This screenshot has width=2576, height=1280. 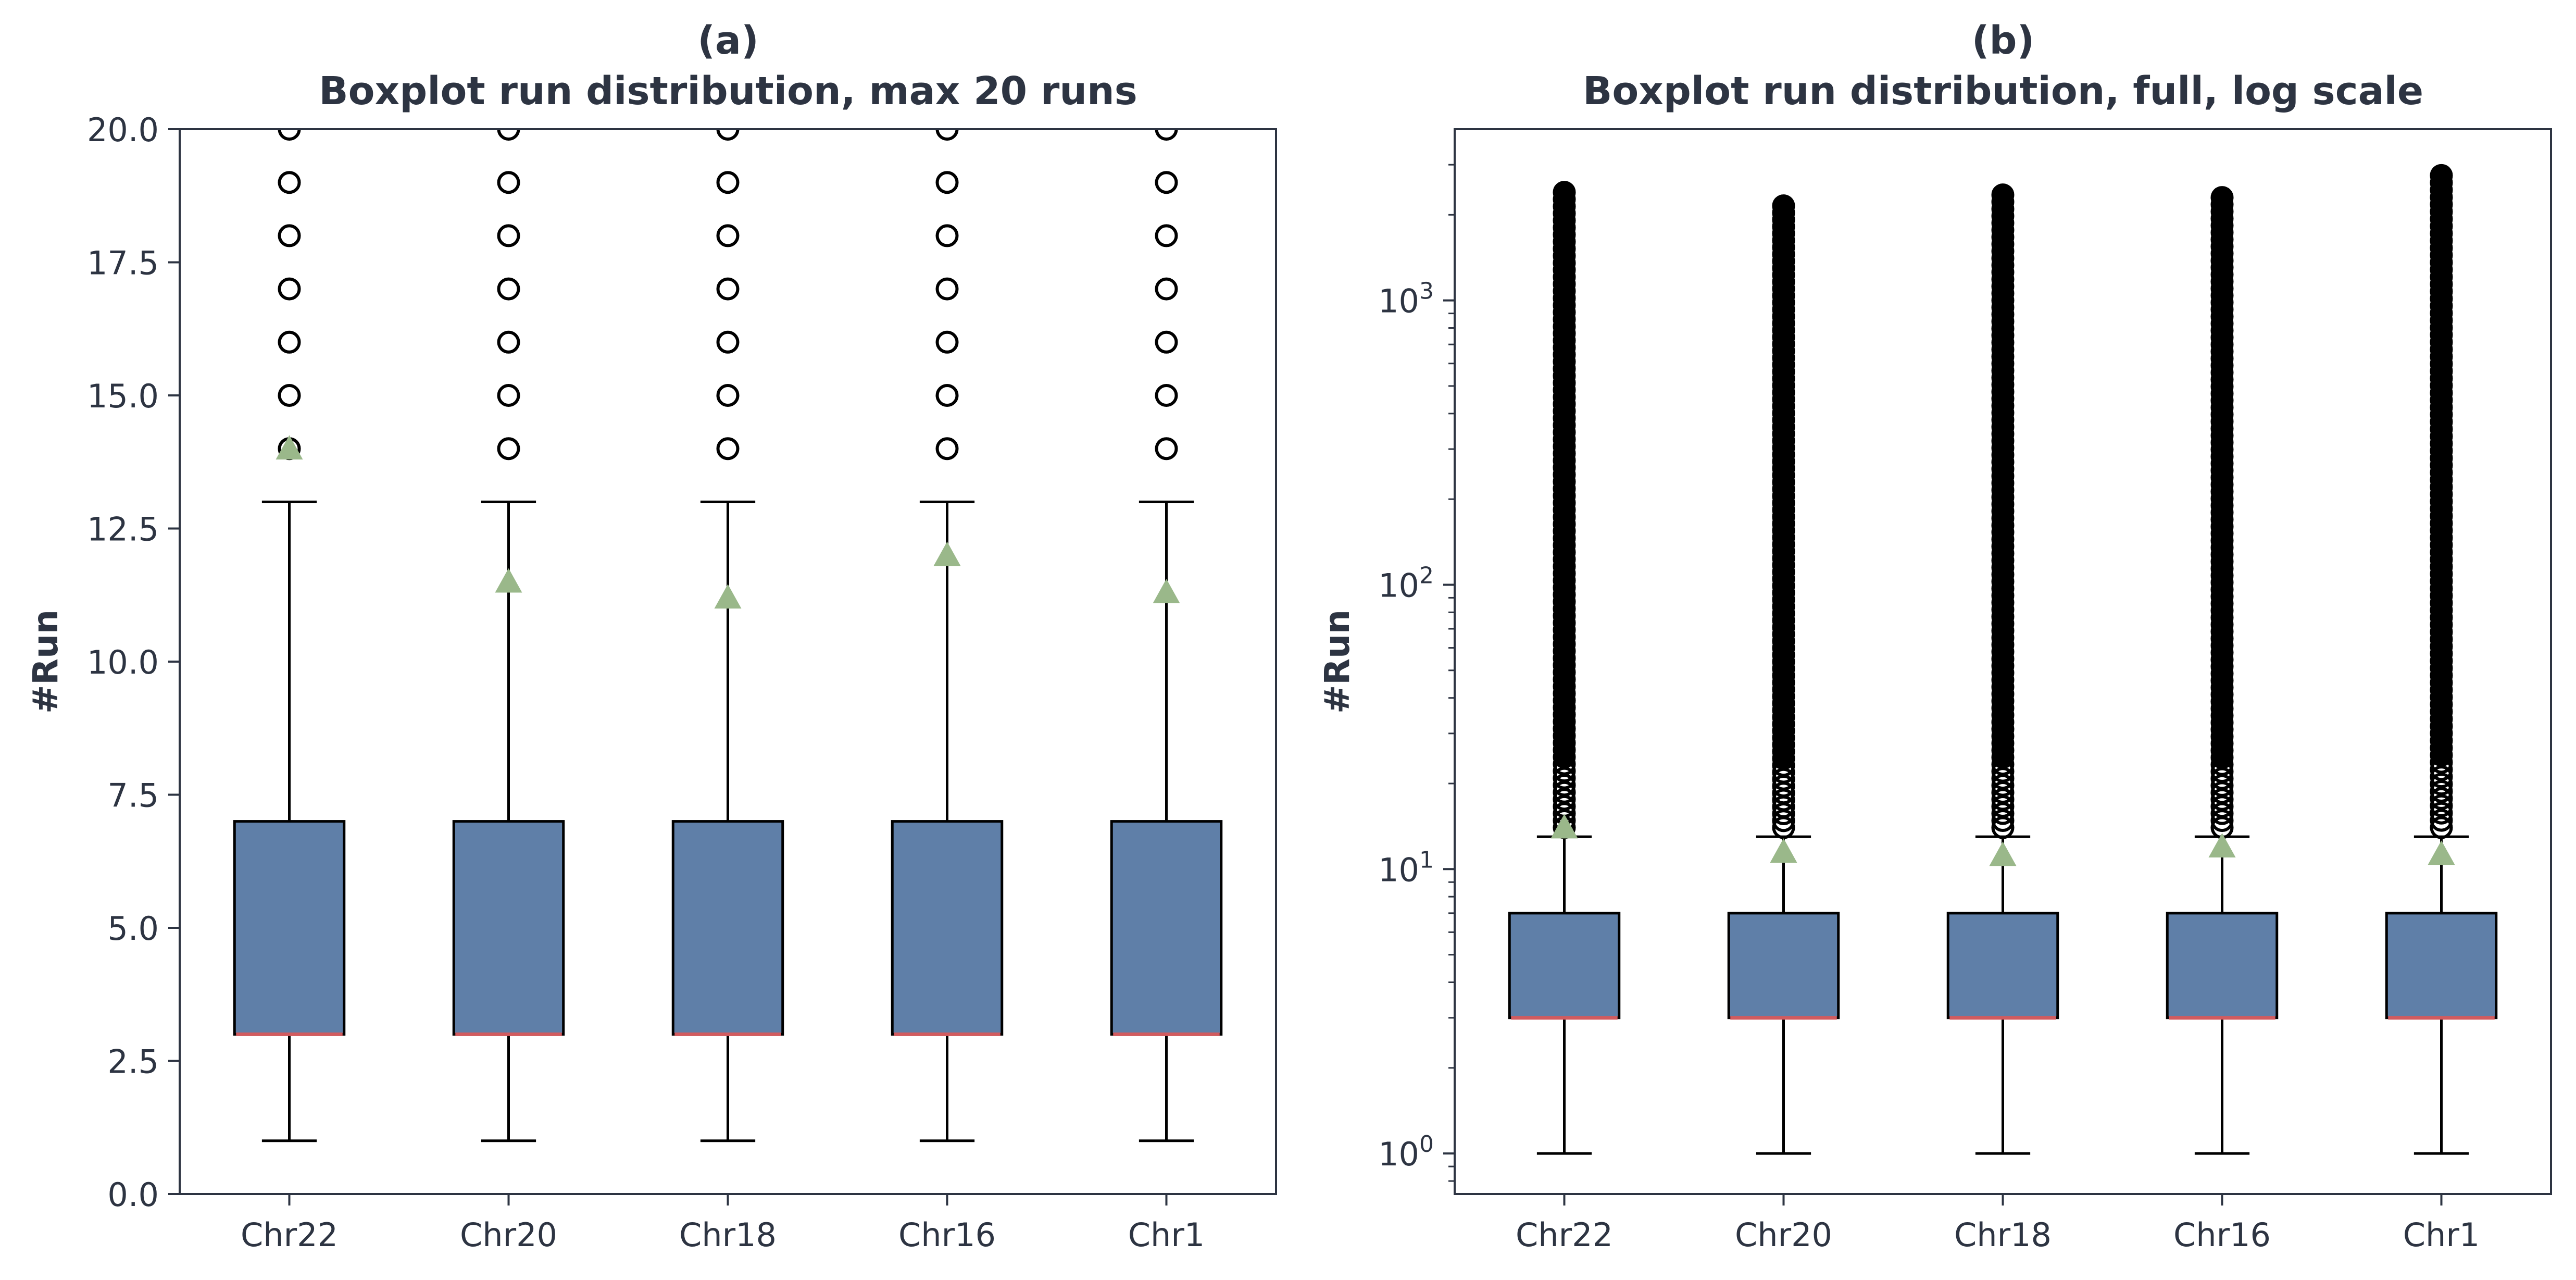 What do you see at coordinates (133, 1062) in the screenshot?
I see `panel-a-ytick-label: 2.5` at bounding box center [133, 1062].